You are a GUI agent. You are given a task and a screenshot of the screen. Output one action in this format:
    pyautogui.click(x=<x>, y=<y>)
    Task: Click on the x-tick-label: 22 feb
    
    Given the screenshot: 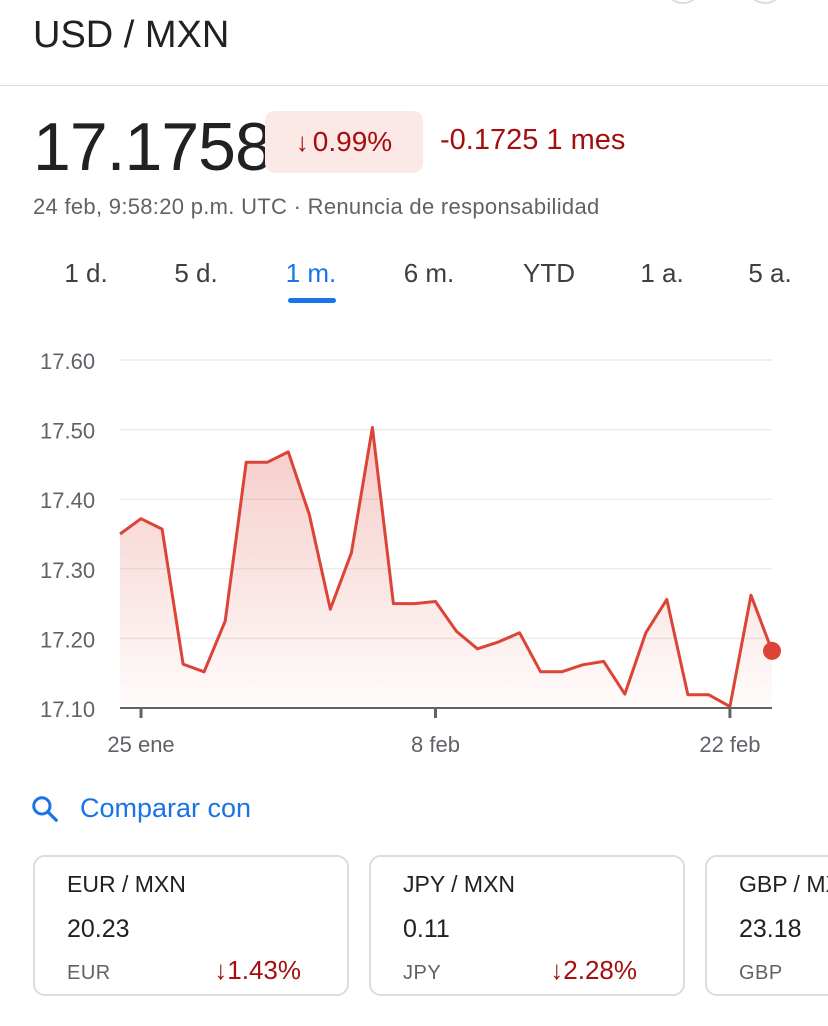 What is the action you would take?
    pyautogui.click(x=729, y=744)
    